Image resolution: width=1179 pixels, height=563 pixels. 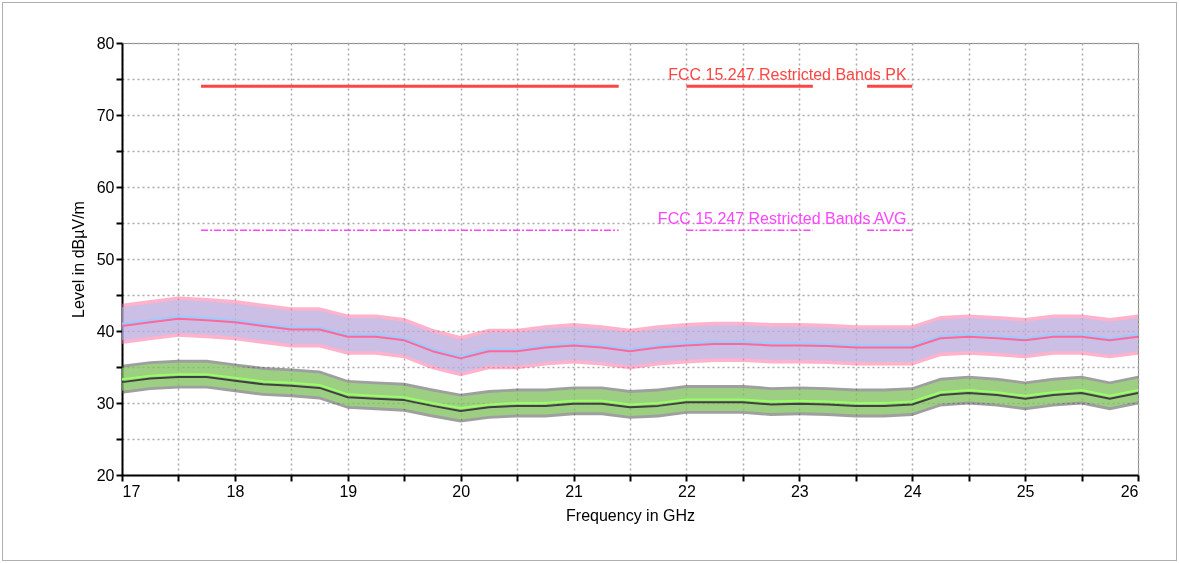 I want to click on y-tick-label: 80, so click(x=105, y=43).